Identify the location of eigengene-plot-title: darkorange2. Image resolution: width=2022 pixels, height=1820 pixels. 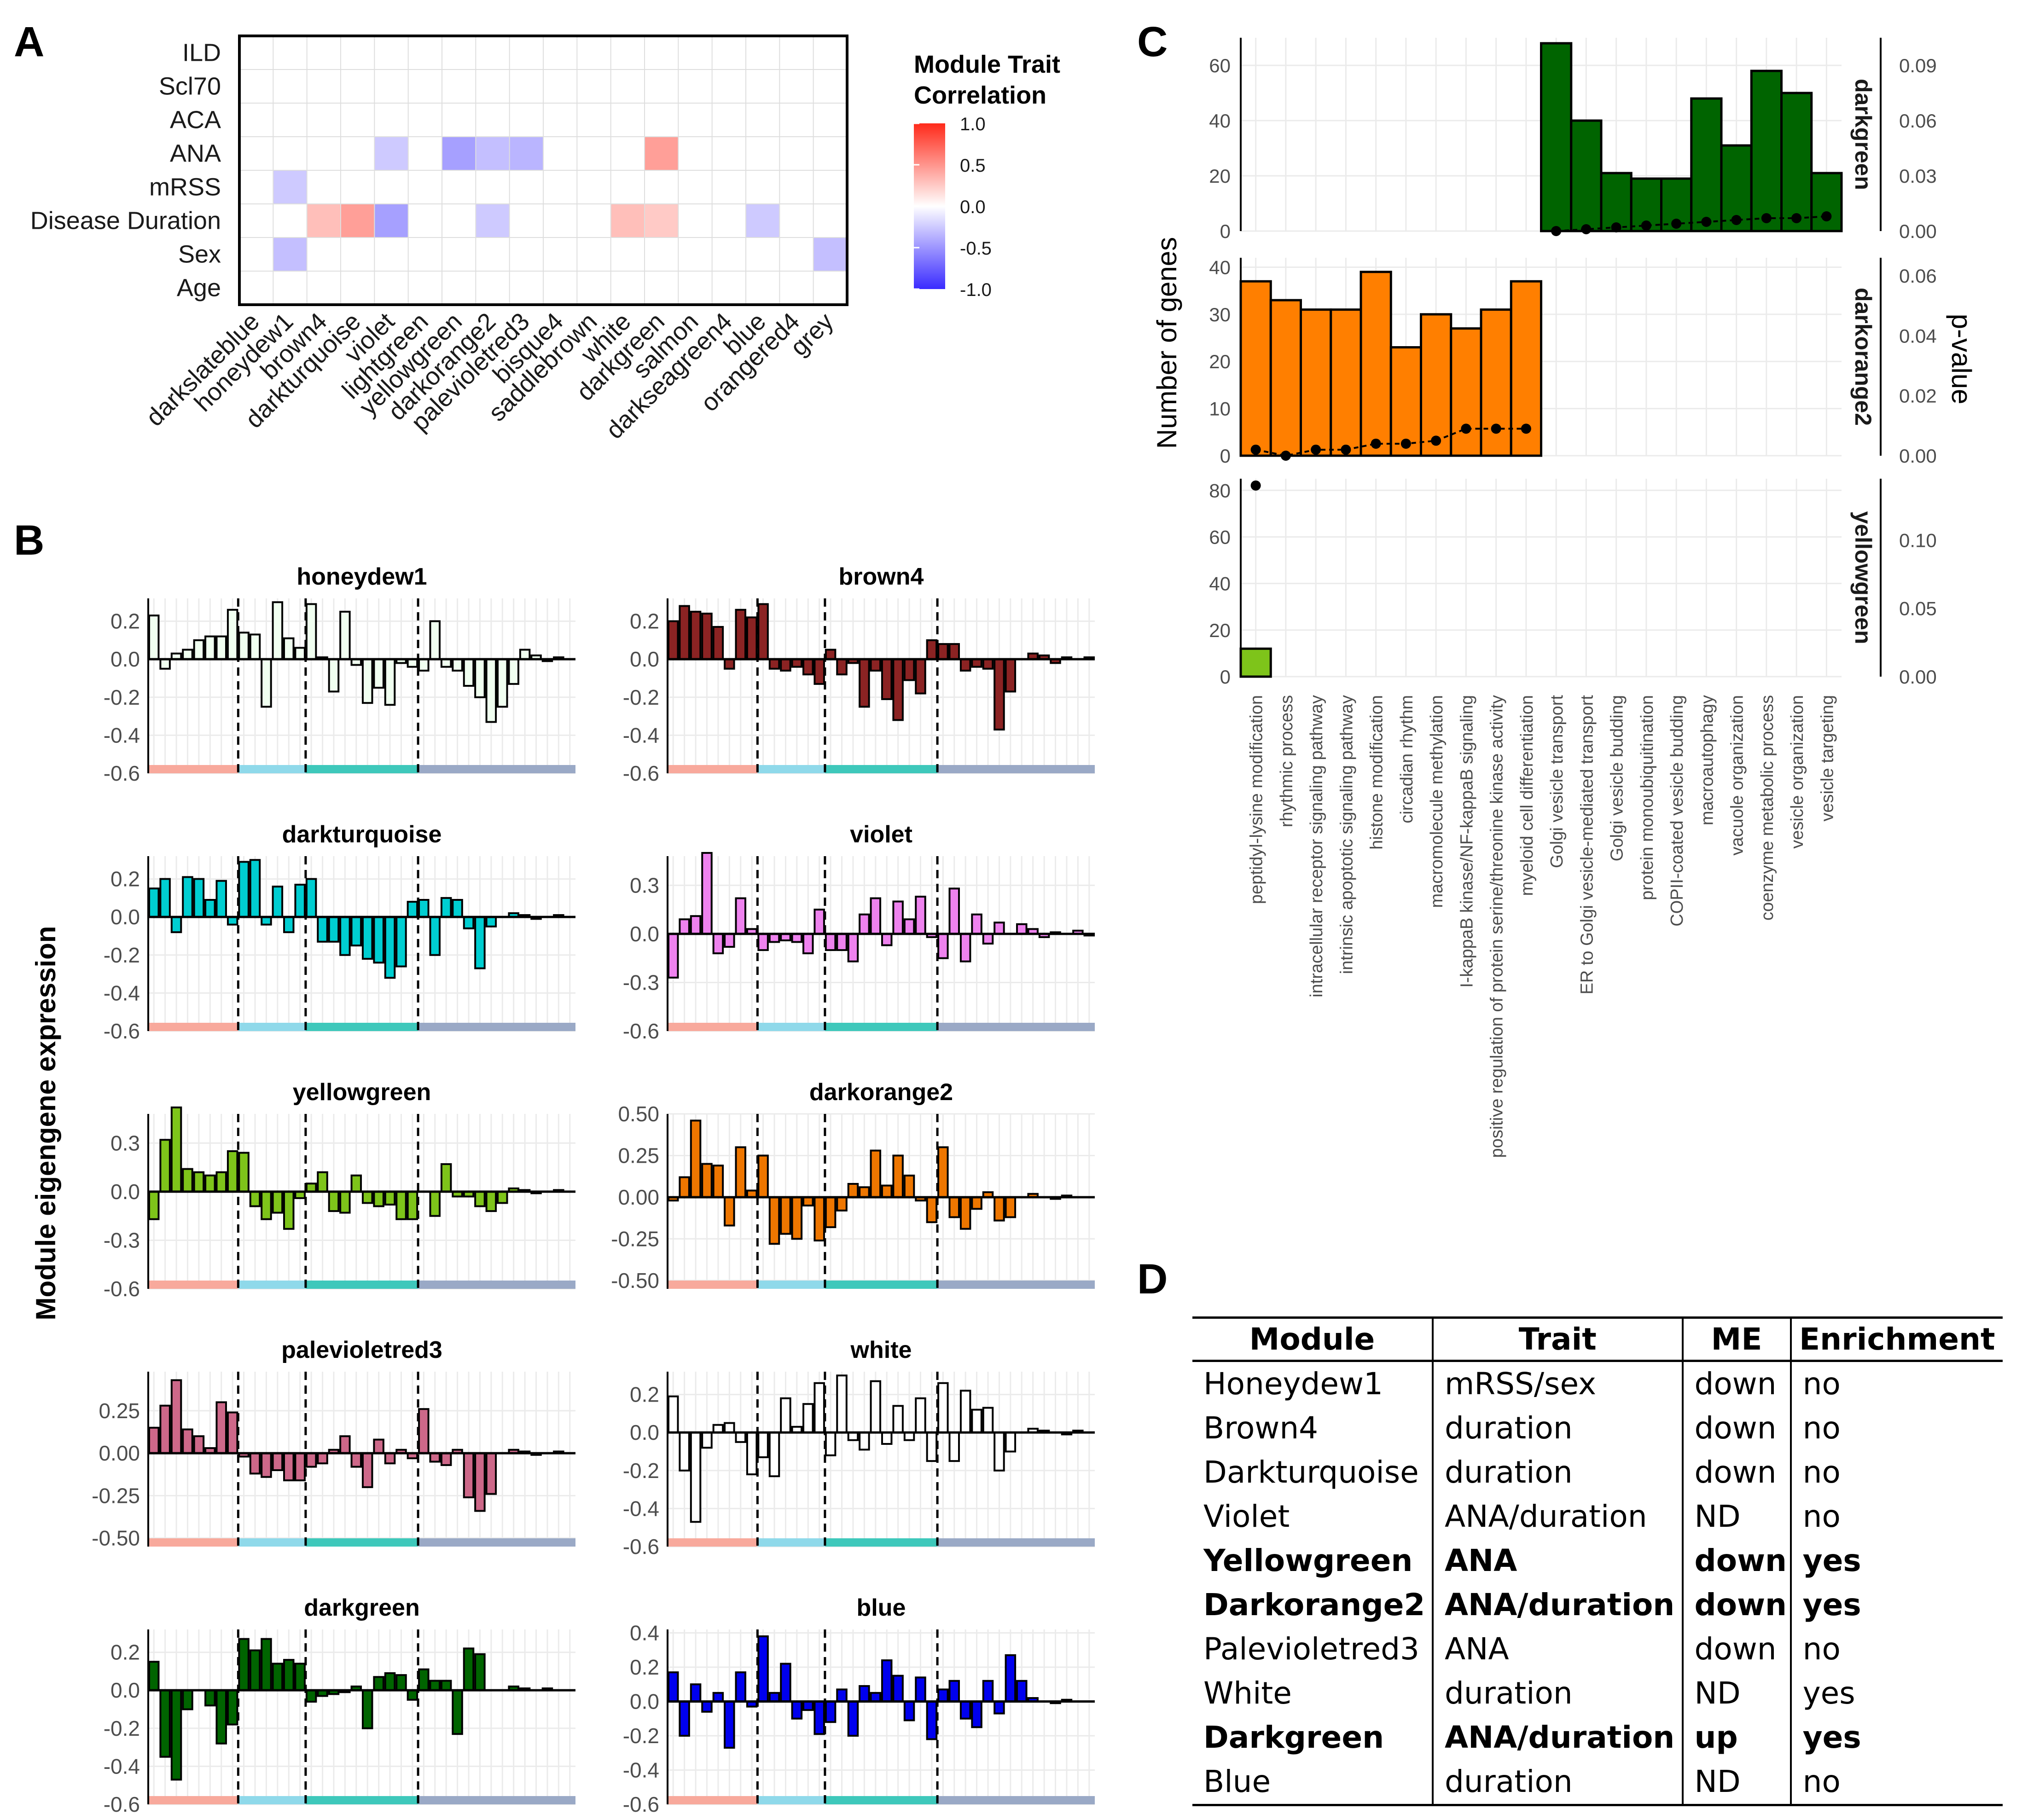
(881, 1092).